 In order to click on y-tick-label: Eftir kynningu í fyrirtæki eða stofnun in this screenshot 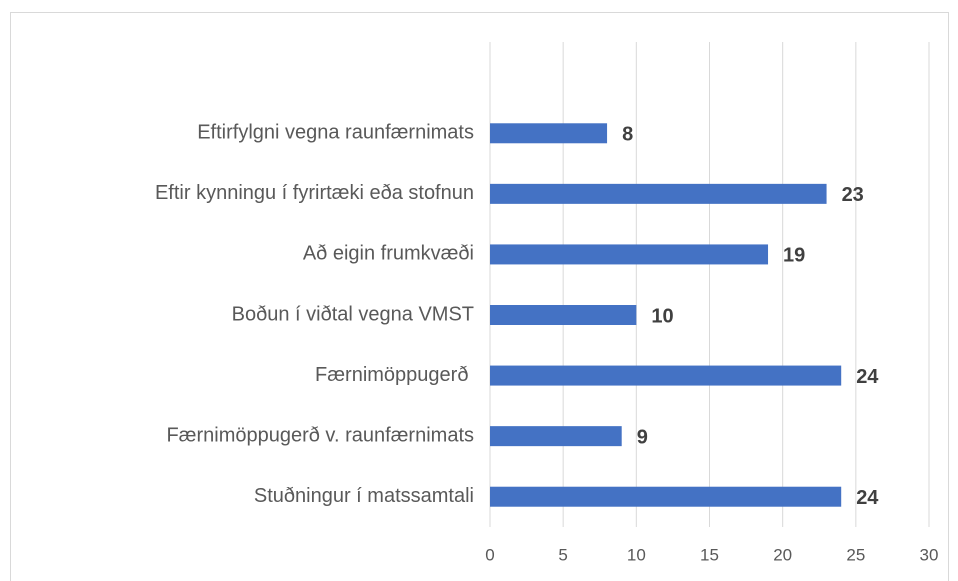, I will do `click(314, 193)`.